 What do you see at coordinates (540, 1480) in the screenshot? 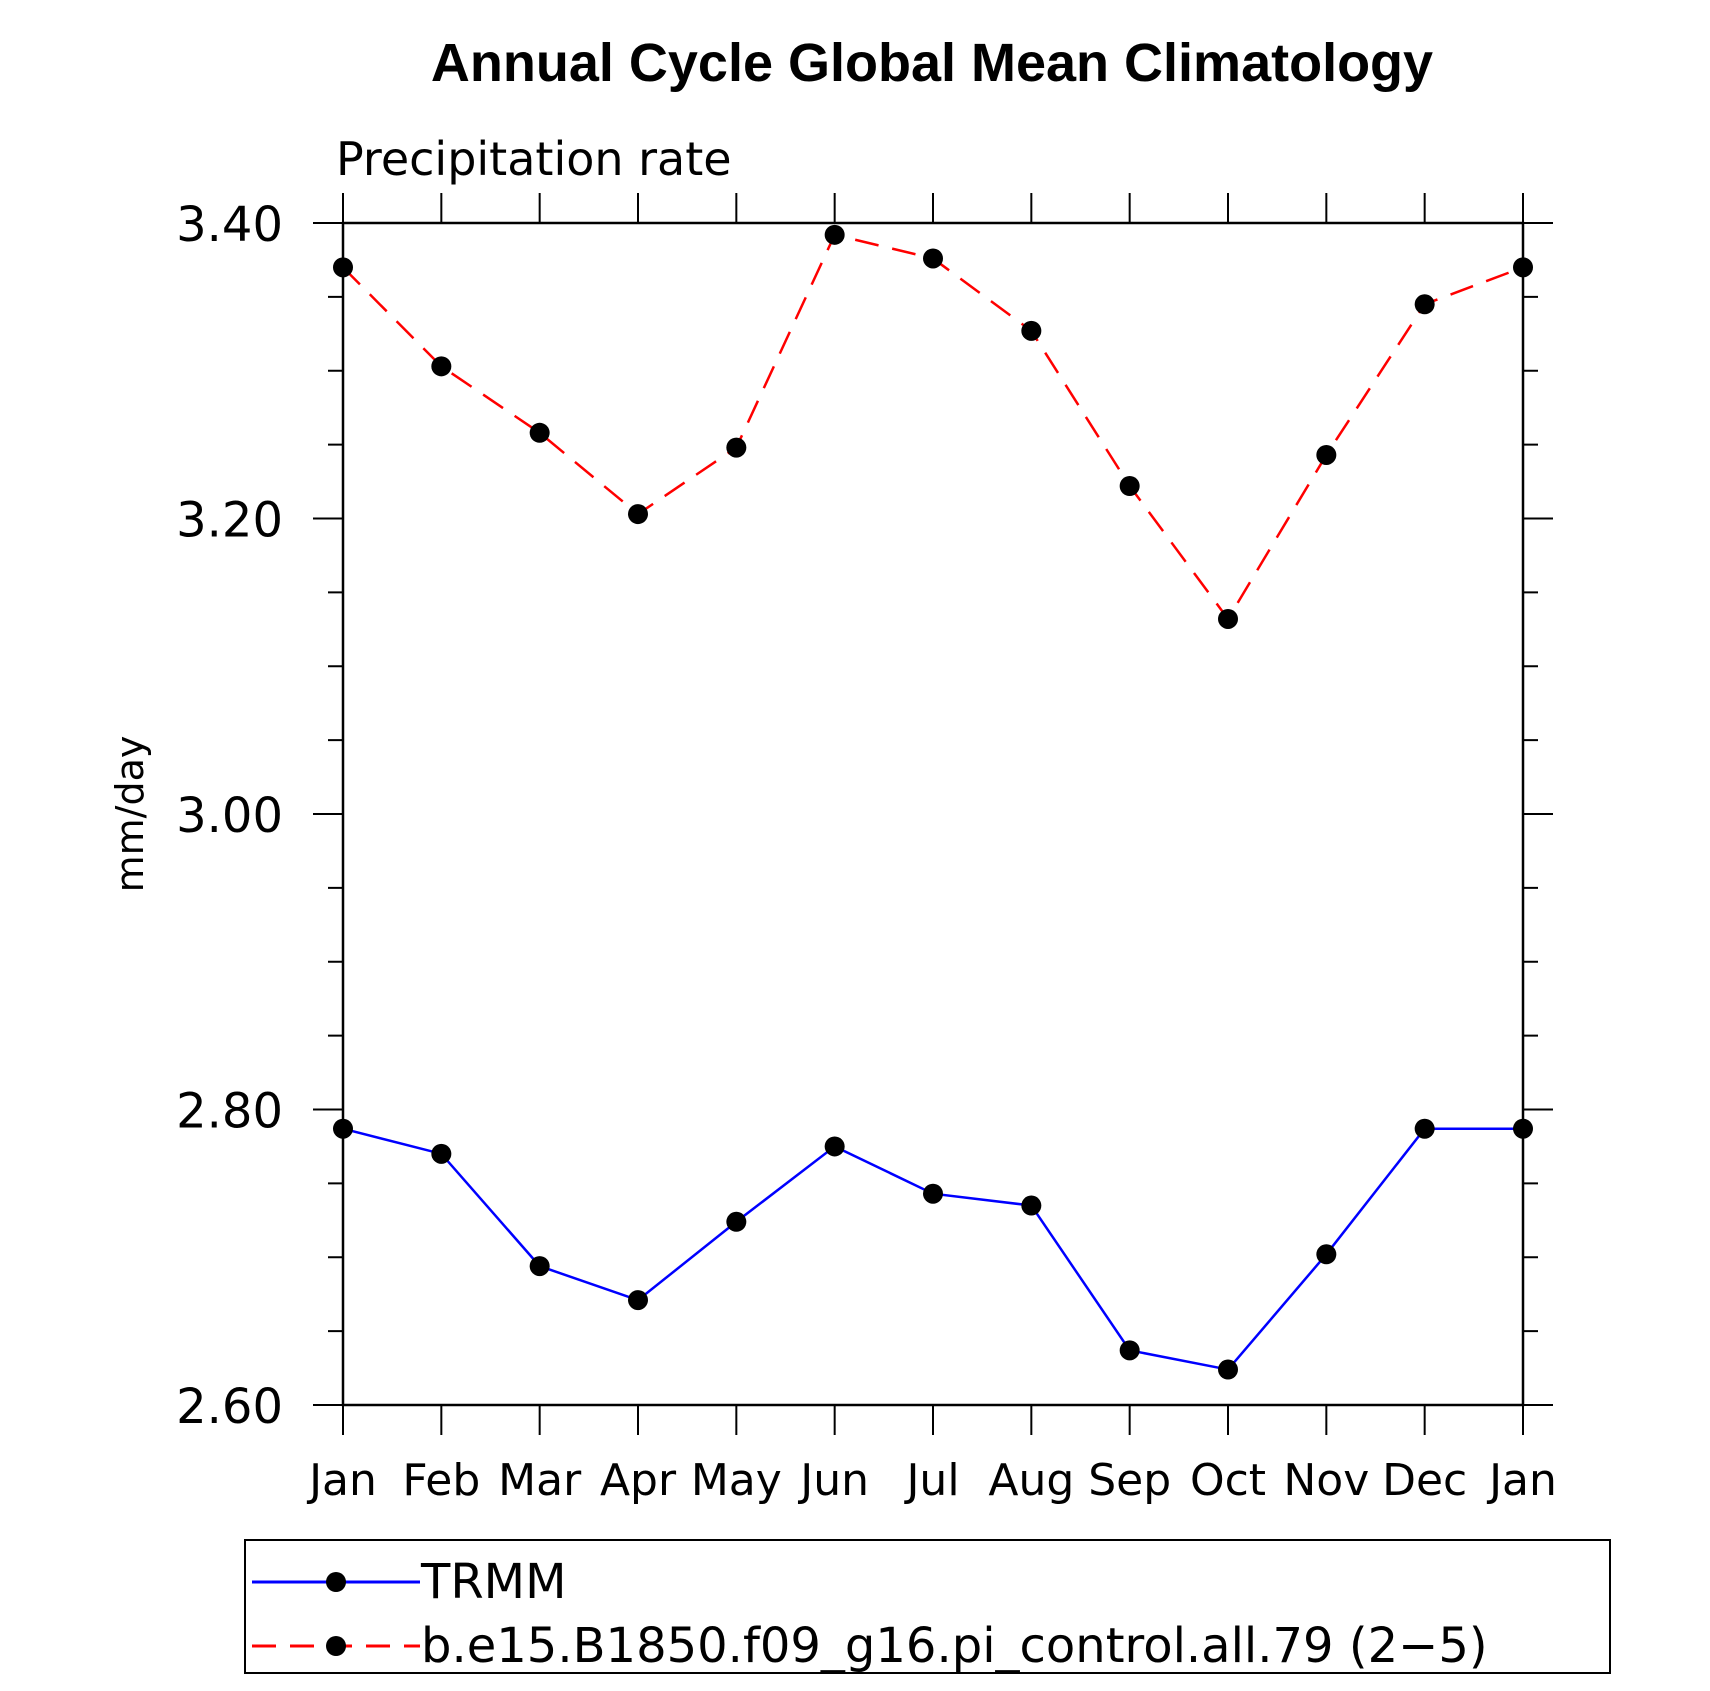
I see `x-tick-label: Mar` at bounding box center [540, 1480].